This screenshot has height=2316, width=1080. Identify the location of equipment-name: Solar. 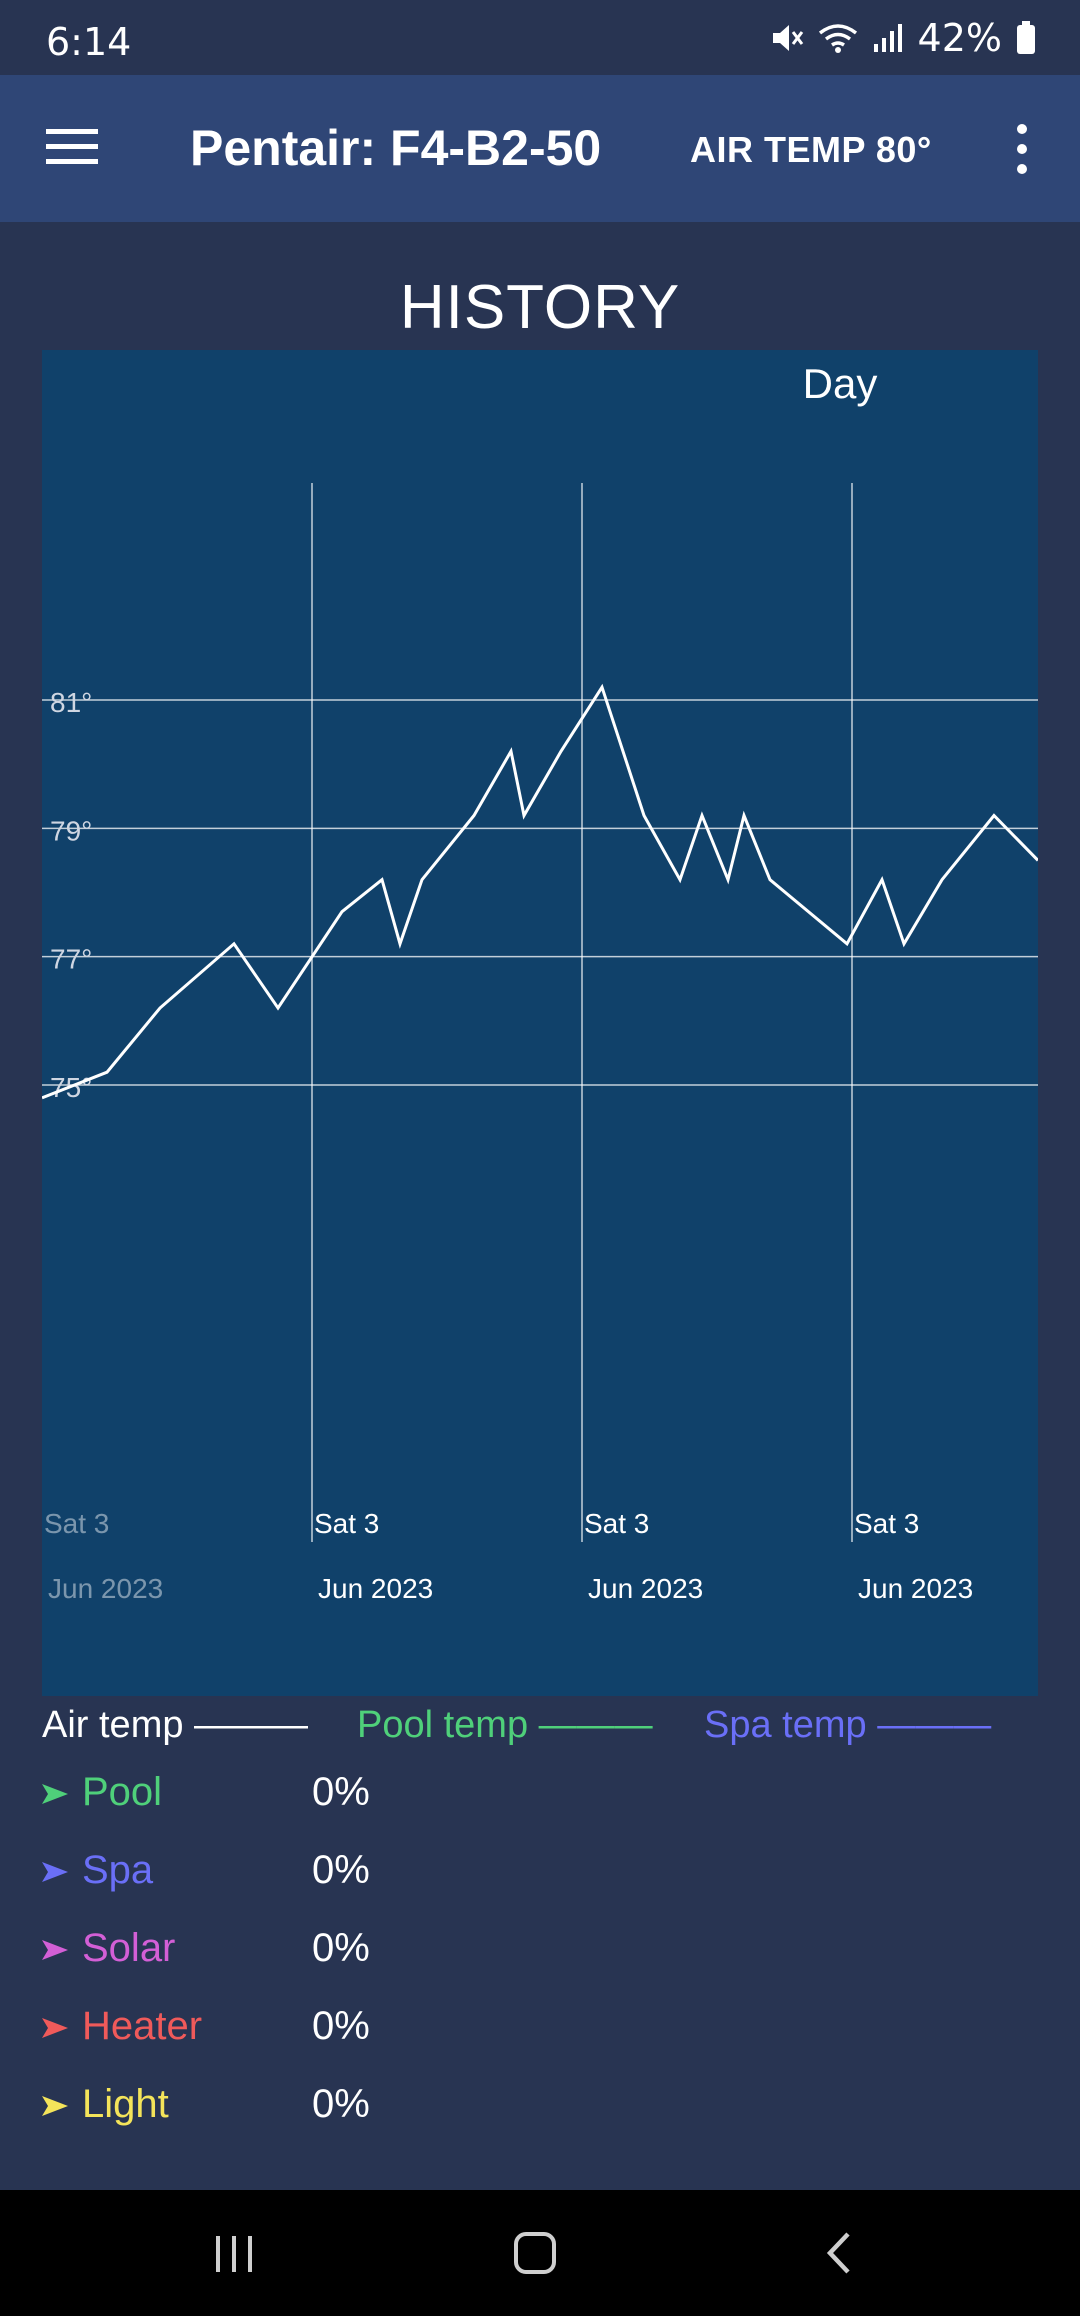
(129, 1948).